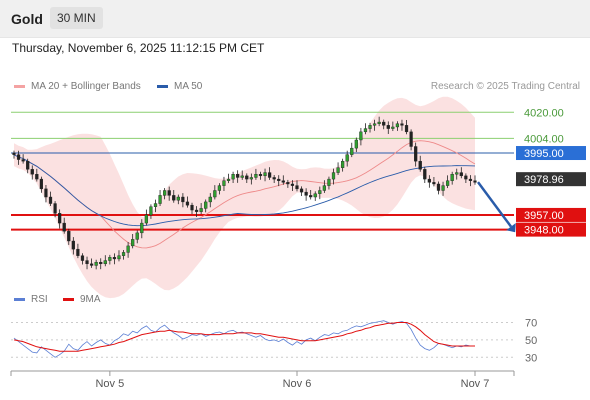 The image size is (590, 400). What do you see at coordinates (162, 86) in the screenshot?
I see `legend-ma50-swatch` at bounding box center [162, 86].